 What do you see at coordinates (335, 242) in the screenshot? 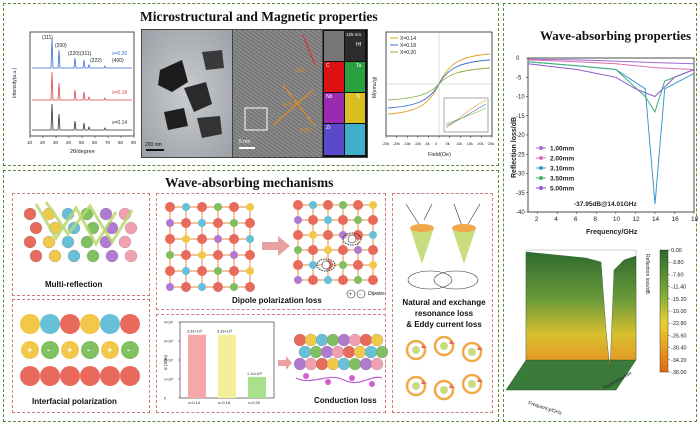
I see `dipole-lattice-right` at bounding box center [335, 242].